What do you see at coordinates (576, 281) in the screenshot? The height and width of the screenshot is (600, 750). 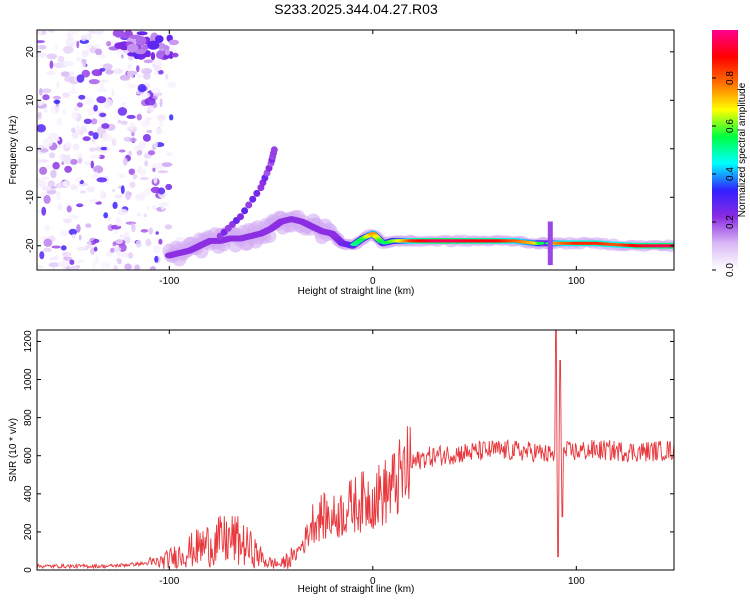 I see `spectrogram-xtick-label: 100` at bounding box center [576, 281].